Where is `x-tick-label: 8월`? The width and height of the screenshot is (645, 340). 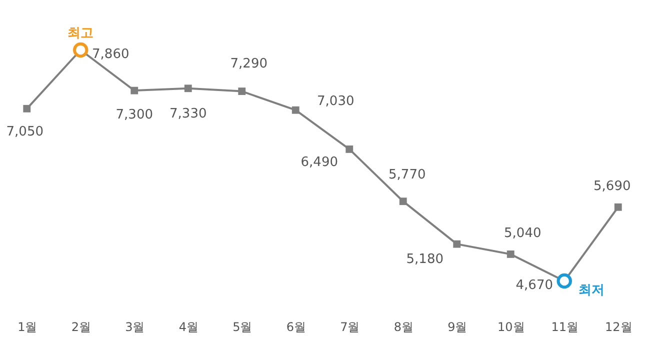
x-tick-label: 8월 is located at coordinates (404, 327).